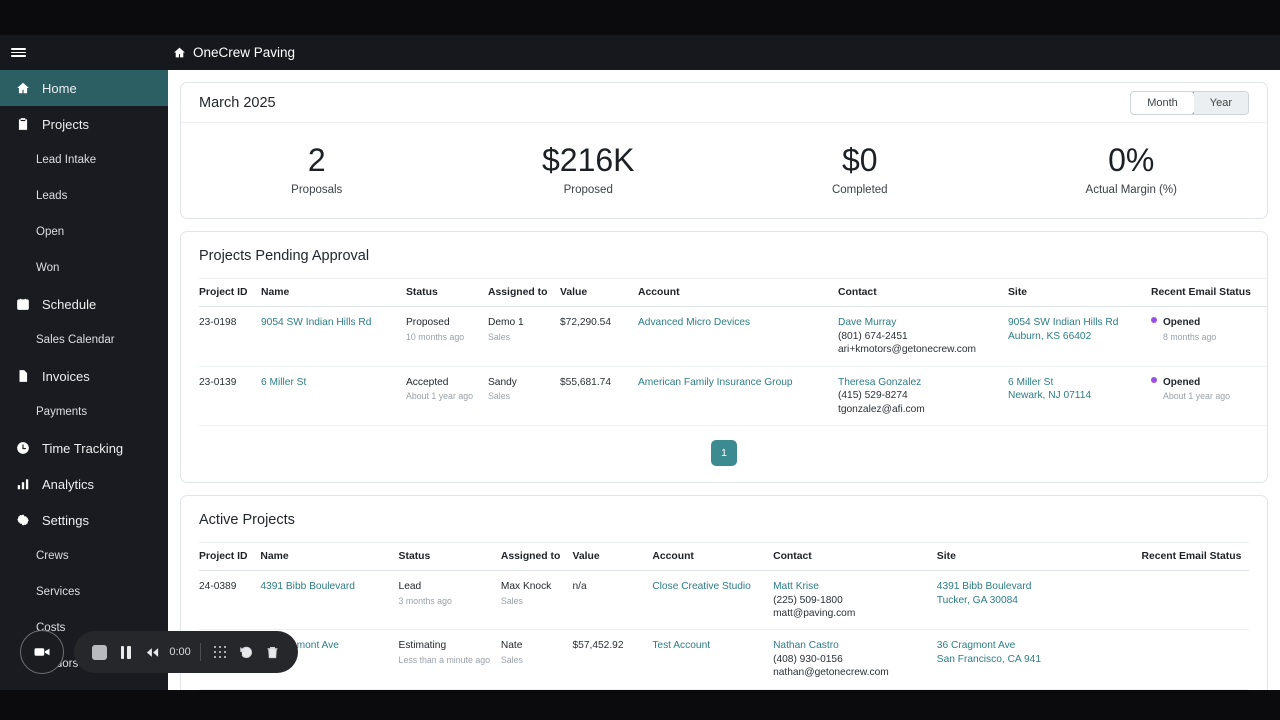 The height and width of the screenshot is (720, 1280). Describe the element at coordinates (69, 304) in the screenshot. I see `sidebar-item-label: Schedule` at that location.